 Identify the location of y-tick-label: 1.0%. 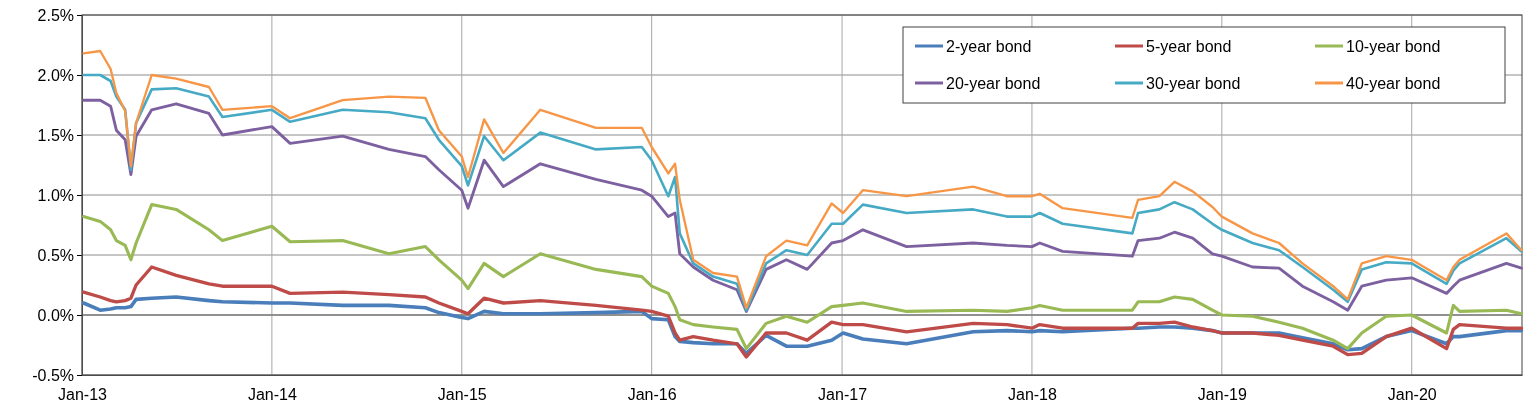
(55, 195).